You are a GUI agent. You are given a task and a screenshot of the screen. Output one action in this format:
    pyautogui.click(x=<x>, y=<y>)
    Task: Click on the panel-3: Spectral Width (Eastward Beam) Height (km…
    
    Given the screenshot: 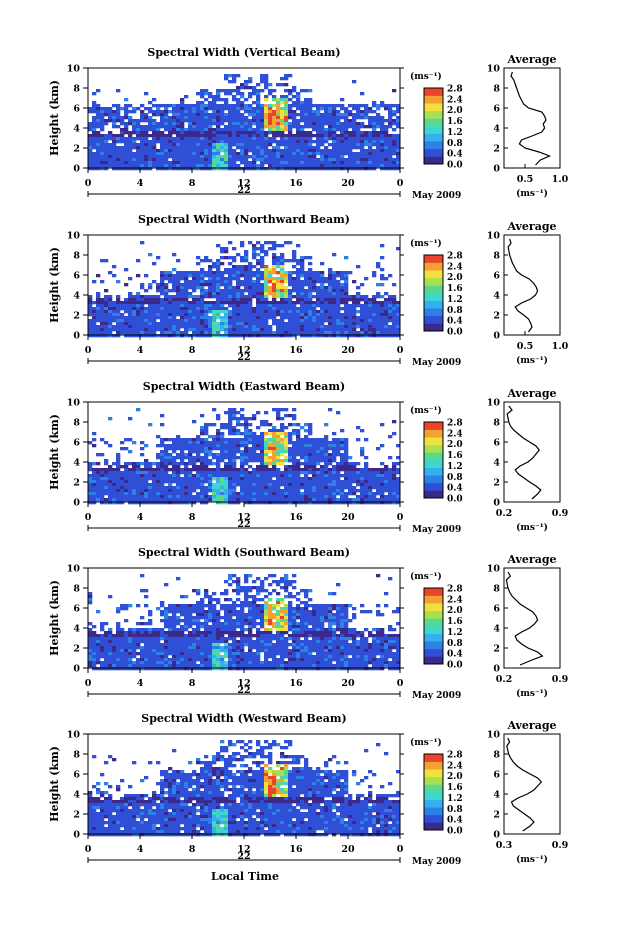 What is the action you would take?
    pyautogui.click(x=308, y=457)
    